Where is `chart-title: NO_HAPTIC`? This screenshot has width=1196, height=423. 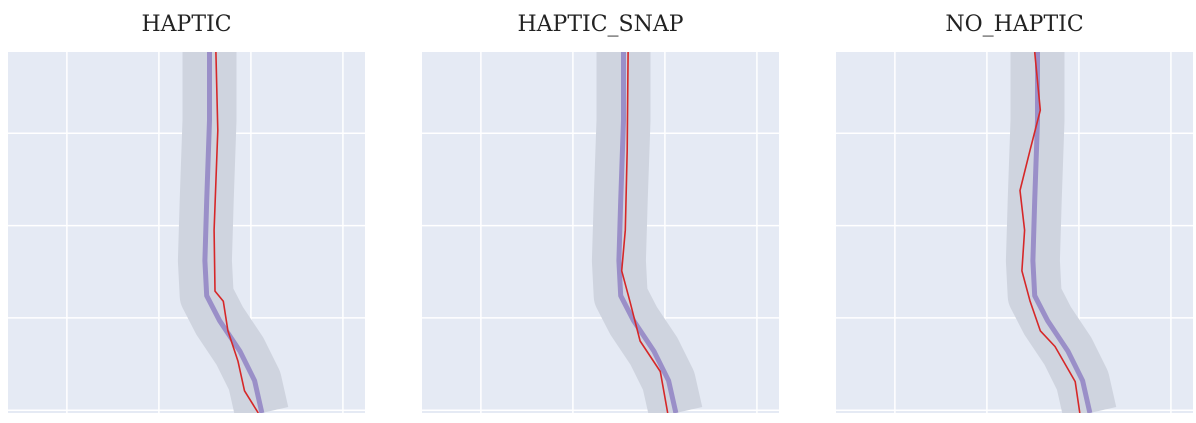
chart-title: NO_HAPTIC is located at coordinates (1014, 24).